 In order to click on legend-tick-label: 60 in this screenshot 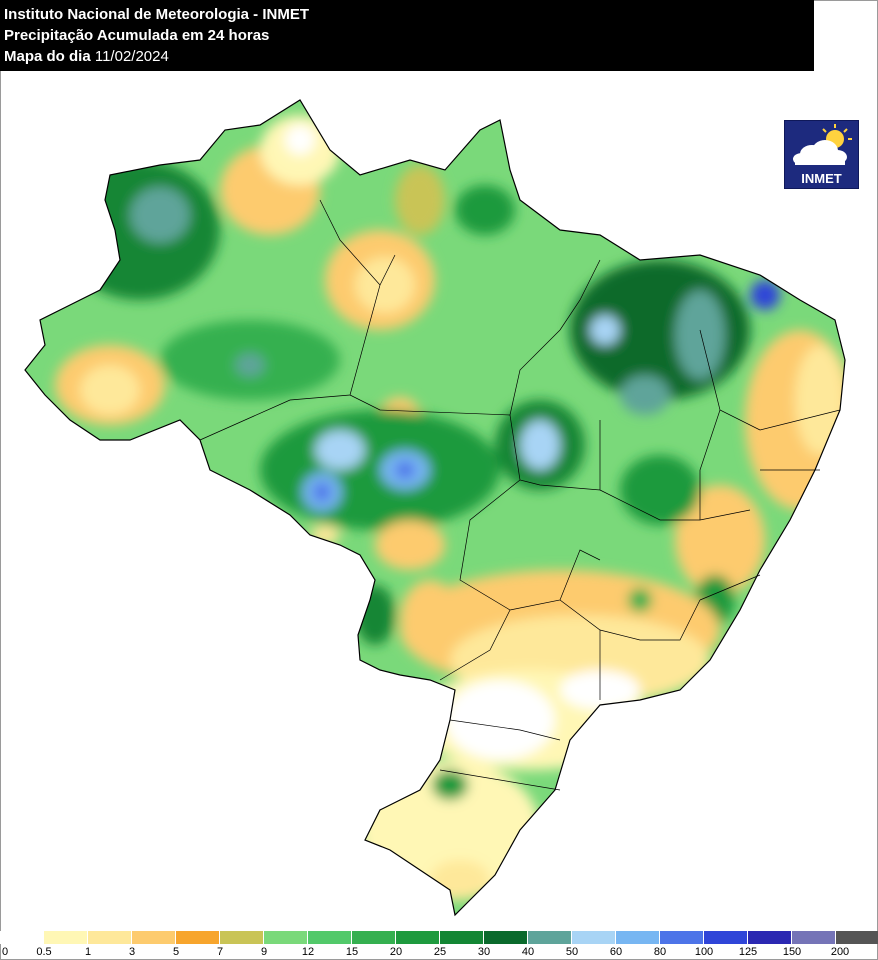, I will do `click(616, 952)`.